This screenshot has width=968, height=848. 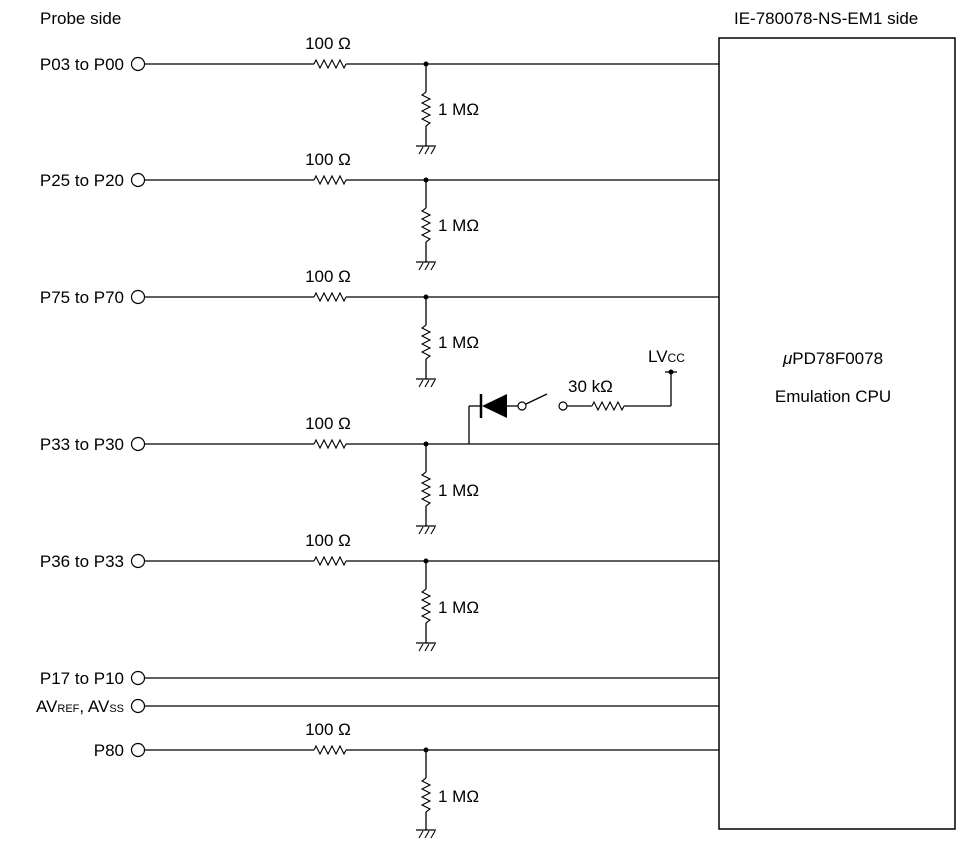 What do you see at coordinates (379, 94) in the screenshot?
I see `signal-line-p03-p00: P03 to P00 100 Ω 1 MΩ` at bounding box center [379, 94].